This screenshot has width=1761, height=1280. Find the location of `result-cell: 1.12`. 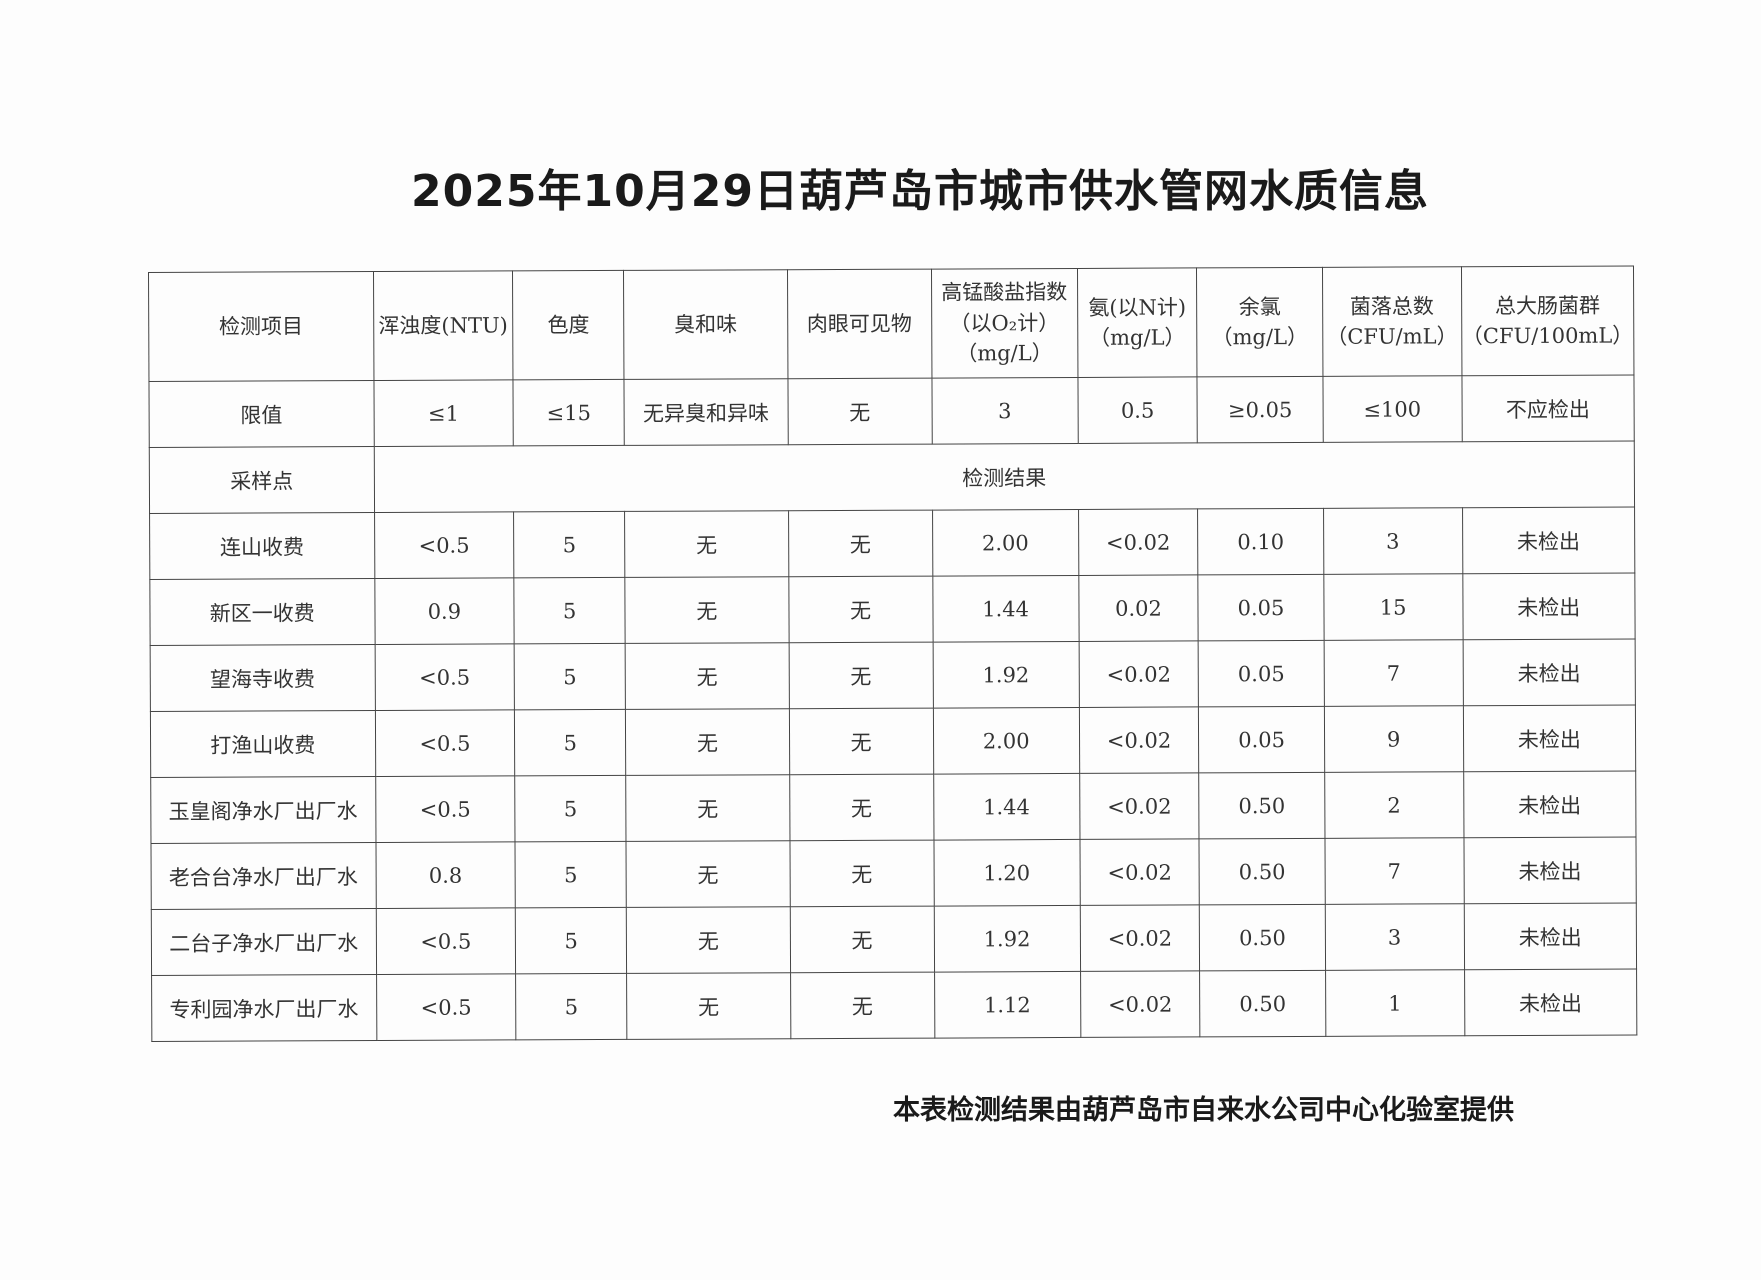

result-cell: 1.12 is located at coordinates (1007, 1005).